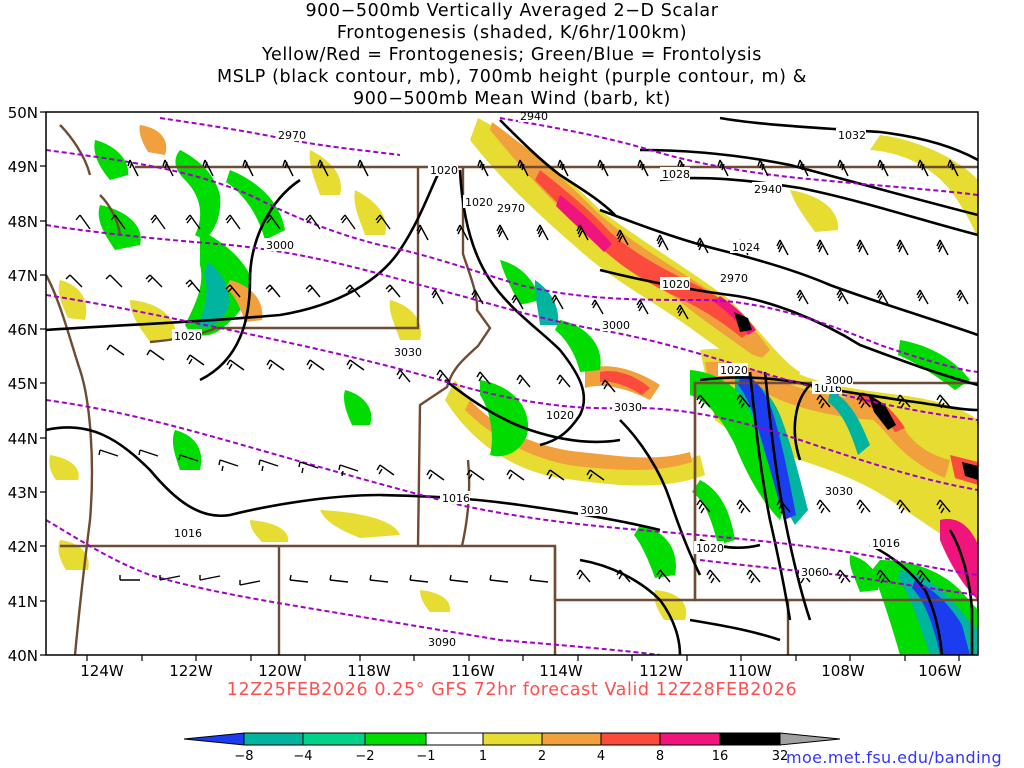  Describe the element at coordinates (780, 756) in the screenshot. I see `colorbar-label: 32` at that location.